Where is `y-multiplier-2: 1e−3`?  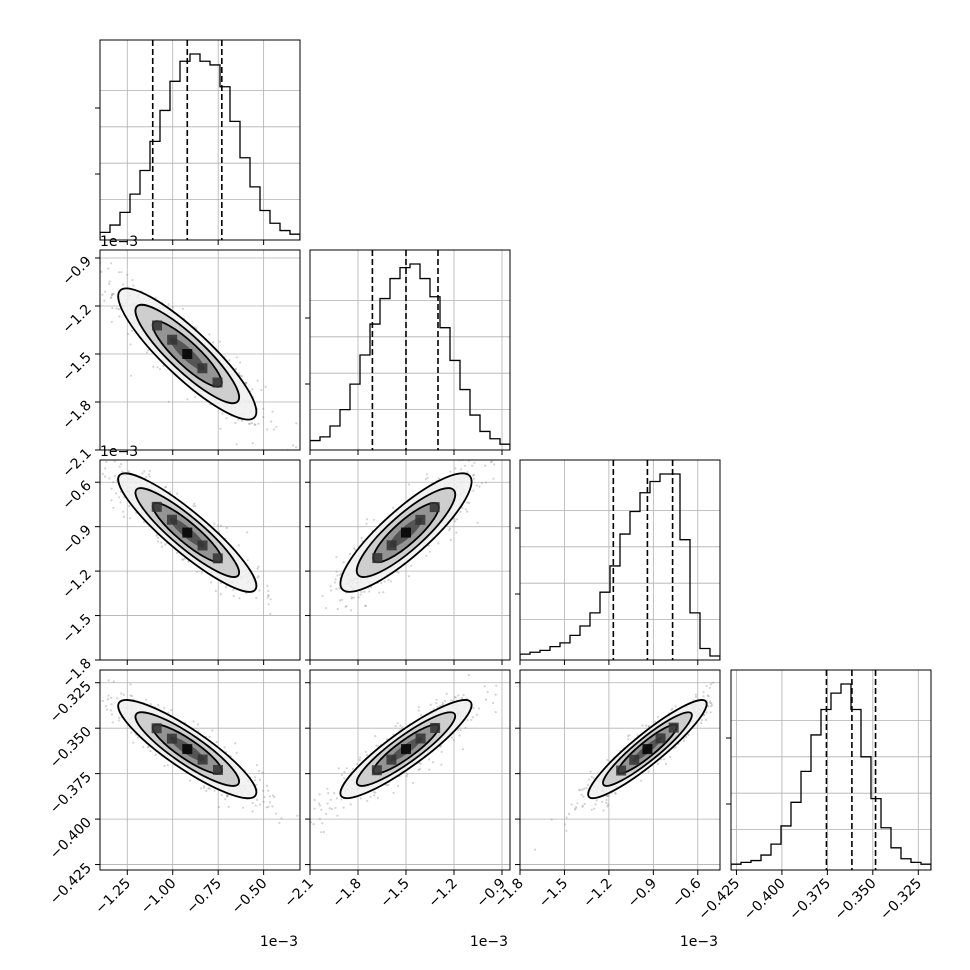 y-multiplier-2: 1e−3 is located at coordinates (119, 452).